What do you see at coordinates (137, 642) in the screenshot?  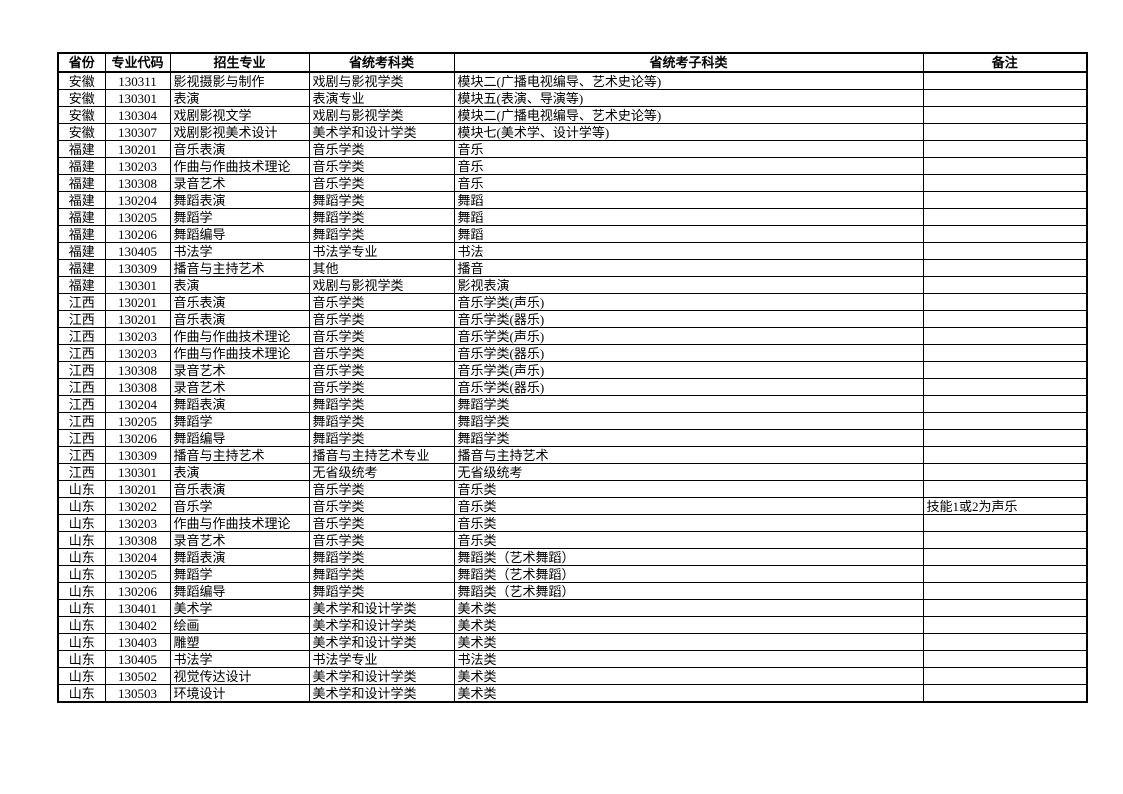 I see `cell-major-code: 130403` at bounding box center [137, 642].